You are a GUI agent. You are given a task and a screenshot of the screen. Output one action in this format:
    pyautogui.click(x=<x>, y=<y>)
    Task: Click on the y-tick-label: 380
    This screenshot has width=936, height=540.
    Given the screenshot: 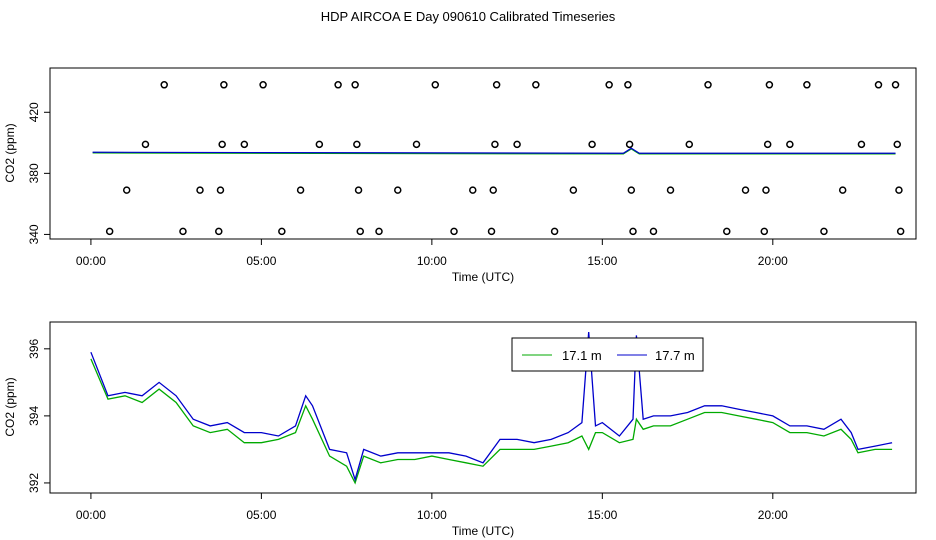 What is the action you would take?
    pyautogui.click(x=34, y=173)
    